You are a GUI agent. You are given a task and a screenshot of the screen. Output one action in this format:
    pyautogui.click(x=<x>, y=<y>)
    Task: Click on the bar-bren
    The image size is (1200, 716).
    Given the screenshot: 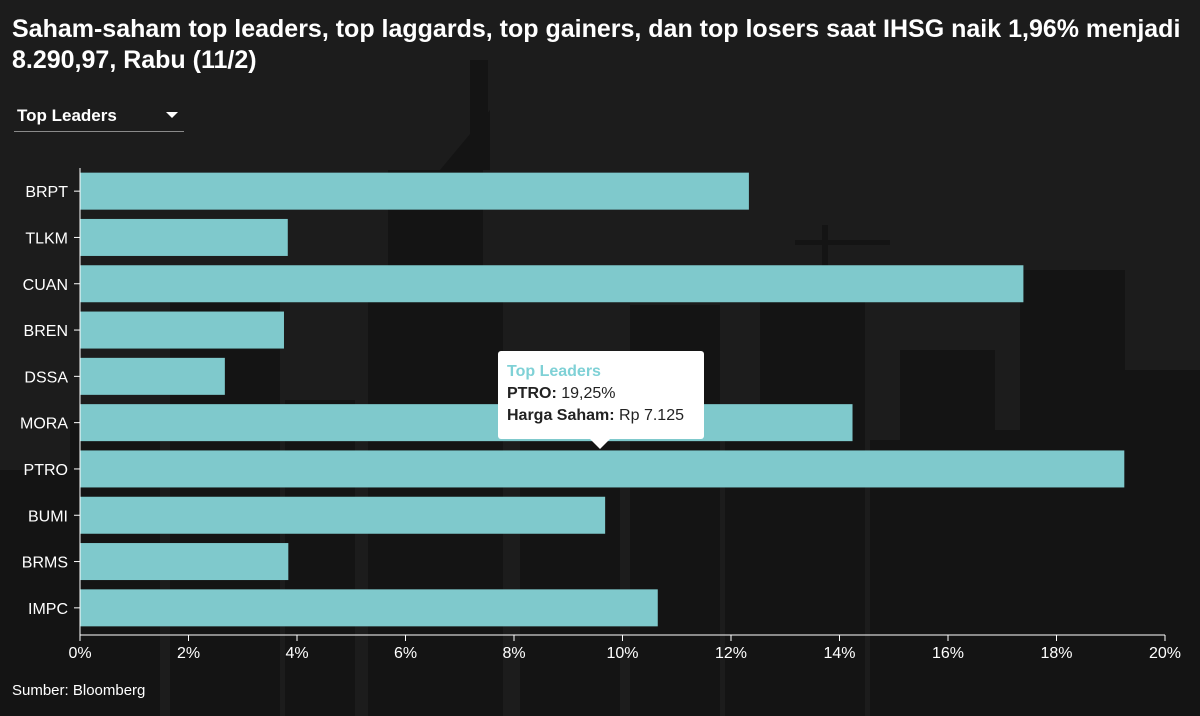 What is the action you would take?
    pyautogui.click(x=182, y=330)
    